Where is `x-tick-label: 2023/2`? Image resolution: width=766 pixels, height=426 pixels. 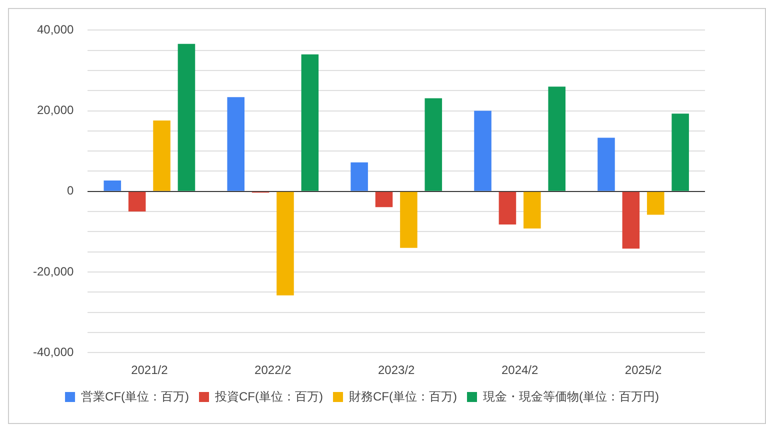 x-tick-label: 2023/2 is located at coordinates (397, 370).